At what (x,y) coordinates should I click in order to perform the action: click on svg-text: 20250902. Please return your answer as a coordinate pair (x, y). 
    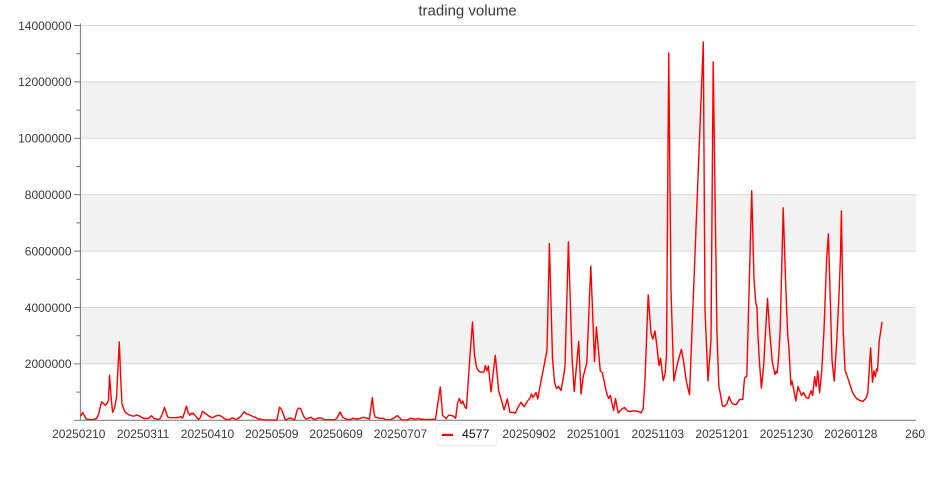
    Looking at the image, I should click on (529, 434).